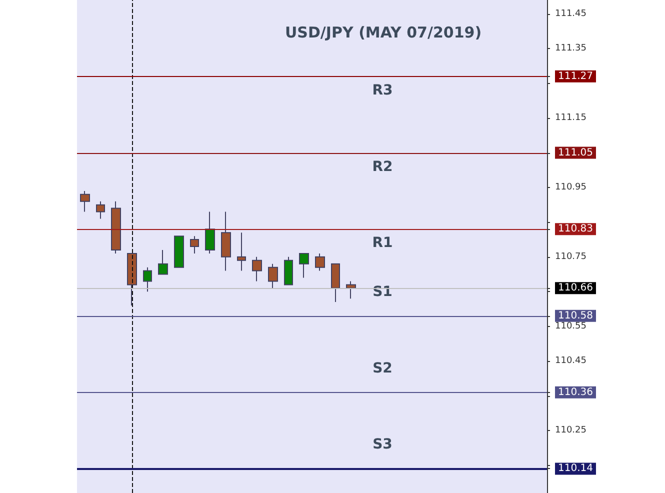 The height and width of the screenshot is (493, 665). Describe the element at coordinates (575, 392) in the screenshot. I see `y-tick-label: 110.36` at that location.